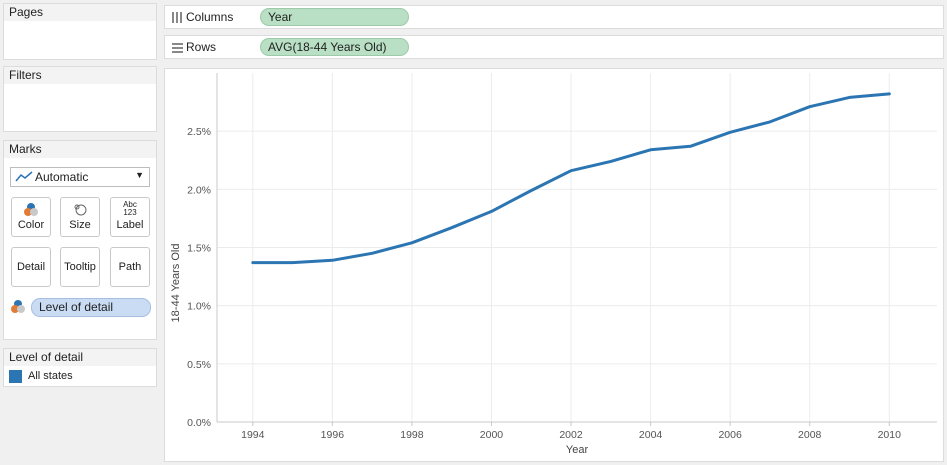 This screenshot has width=947, height=465. I want to click on color-button: Color, so click(31, 217).